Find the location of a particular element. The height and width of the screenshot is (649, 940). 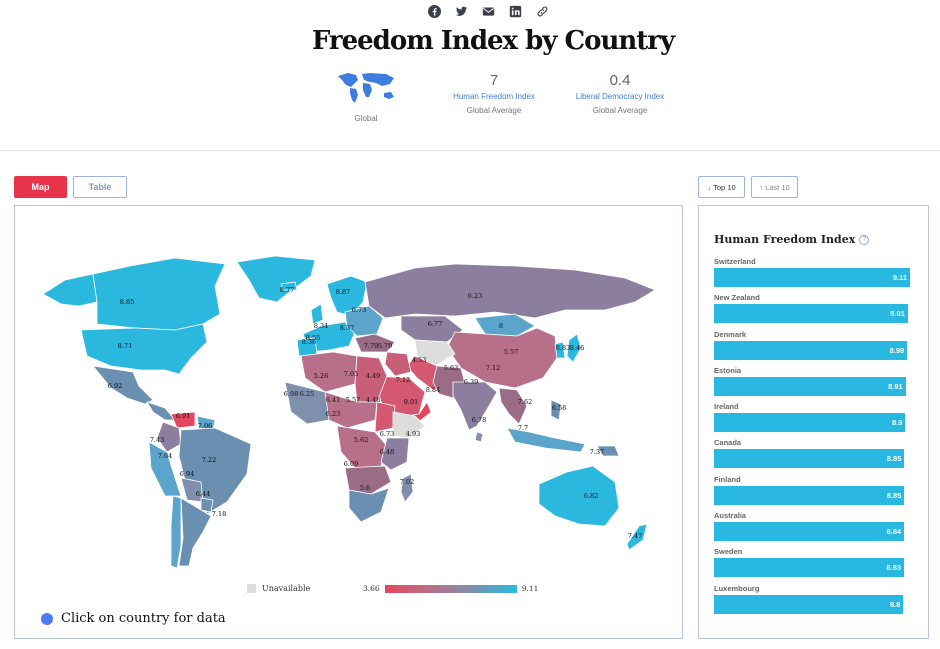

ranking-value: 8.83 is located at coordinates (893, 568).